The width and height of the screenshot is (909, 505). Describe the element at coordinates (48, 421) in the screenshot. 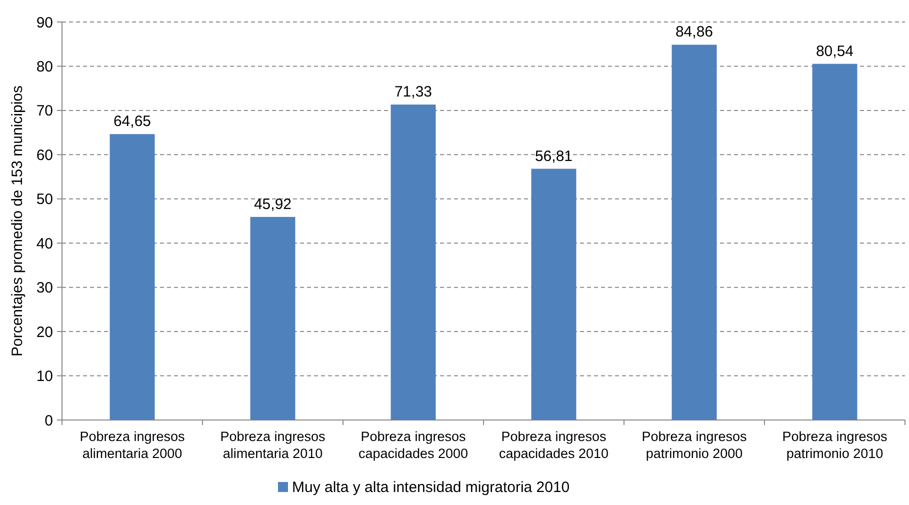

I see `y-tick-label: 0` at that location.